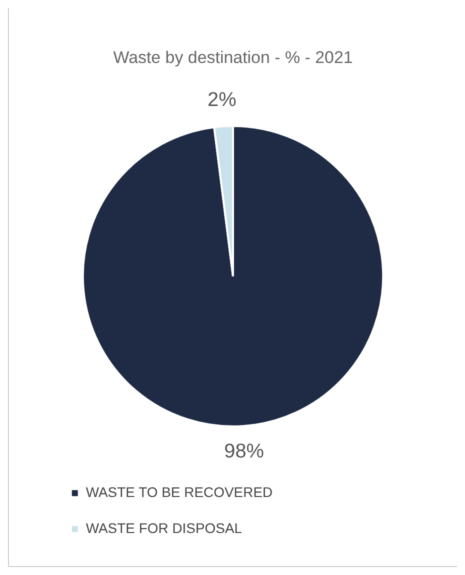 Image resolution: width=465 pixels, height=575 pixels. Describe the element at coordinates (233, 57) in the screenshot. I see `chart-title: Waste by destination - % - 2021` at that location.